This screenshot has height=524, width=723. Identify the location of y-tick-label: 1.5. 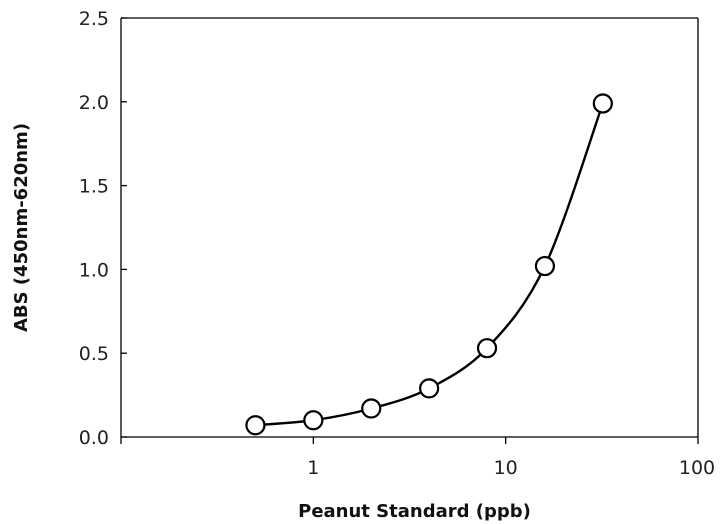
(94, 187).